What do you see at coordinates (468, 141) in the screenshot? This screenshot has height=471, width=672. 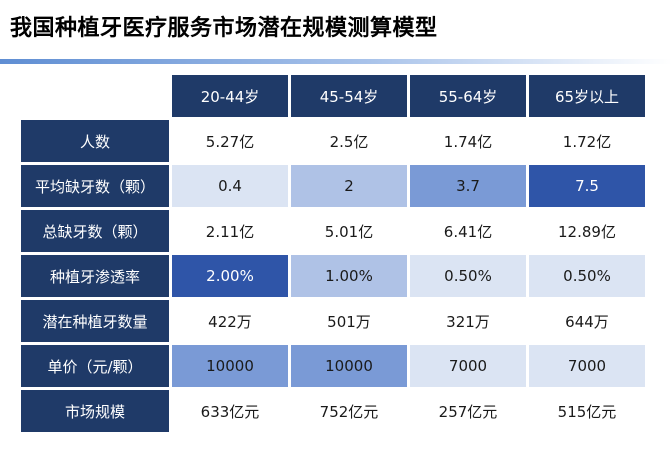 I see `table-cell: 1.74亿` at bounding box center [468, 141].